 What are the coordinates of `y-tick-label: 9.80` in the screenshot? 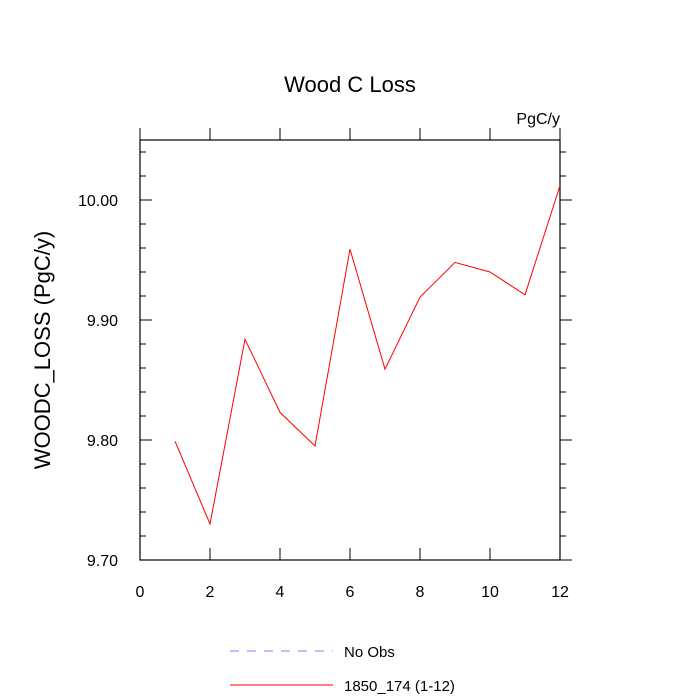 It's located at (102, 441).